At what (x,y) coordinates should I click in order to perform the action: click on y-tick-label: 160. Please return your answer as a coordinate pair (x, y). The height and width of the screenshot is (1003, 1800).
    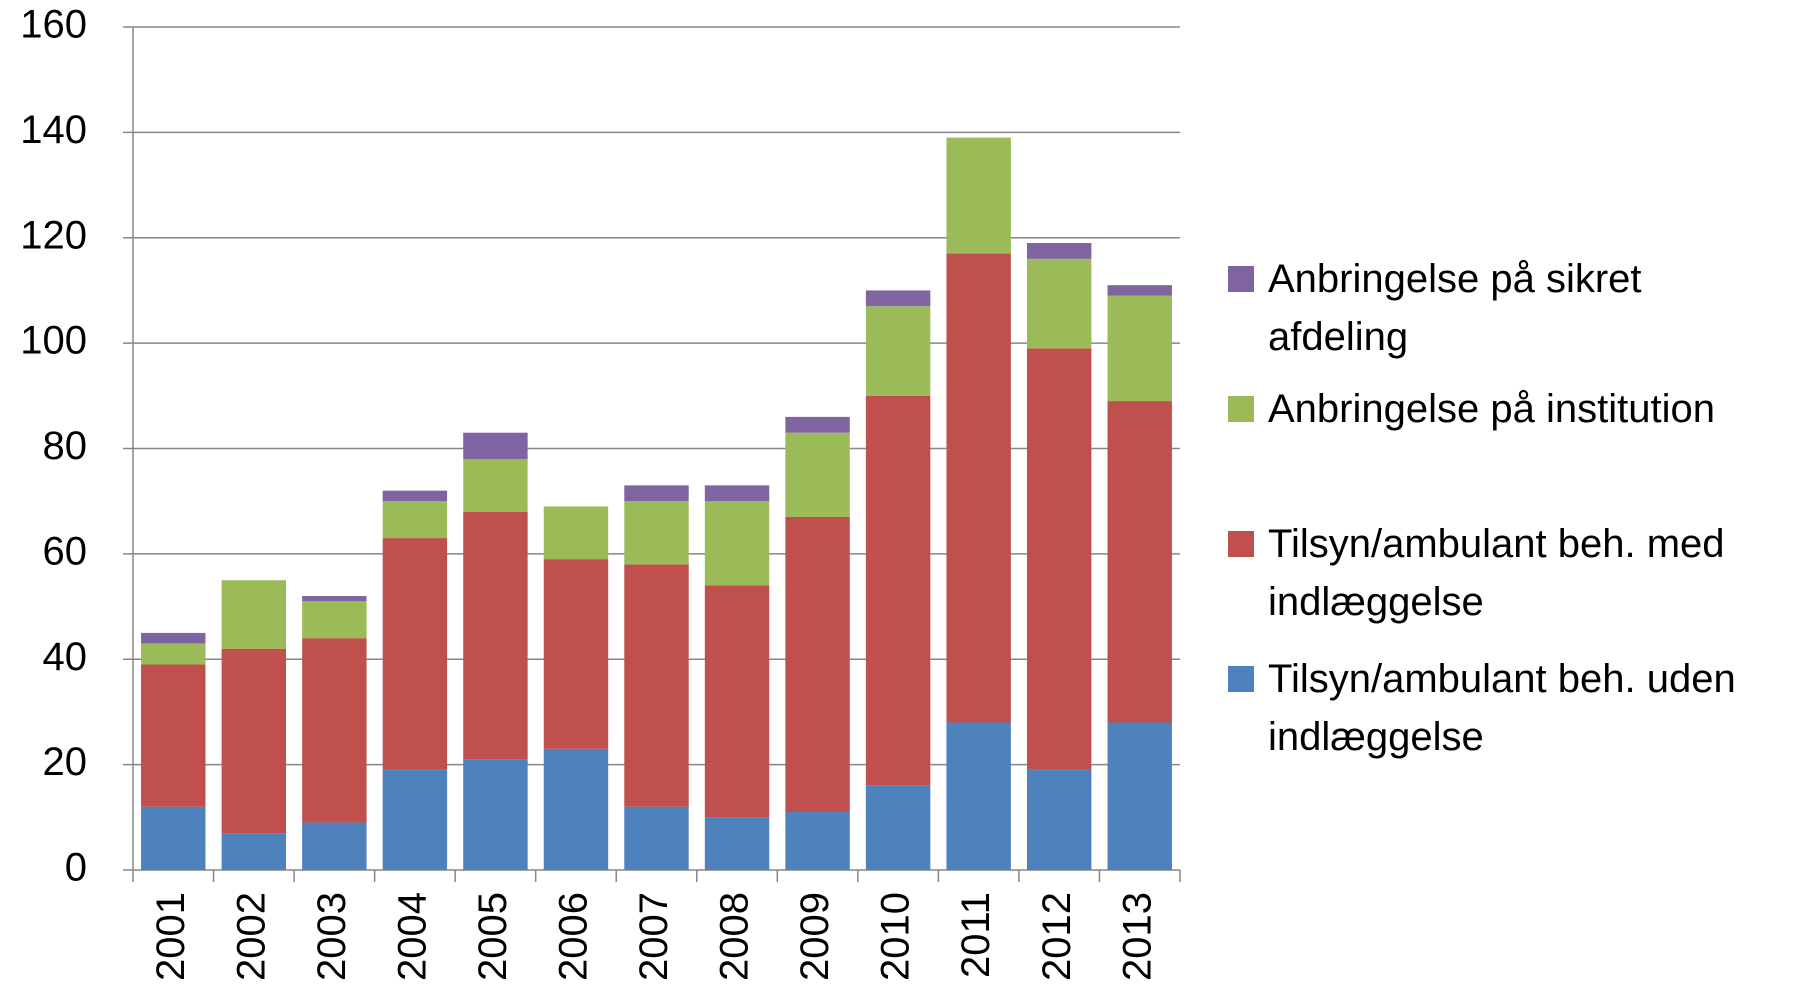
    Looking at the image, I should click on (53, 25).